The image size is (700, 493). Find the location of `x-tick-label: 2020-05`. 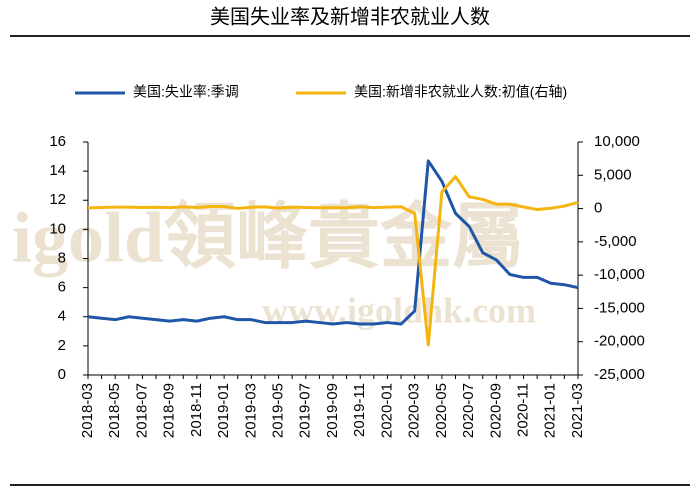

x-tick-label: 2020-05 is located at coordinates (441, 410).